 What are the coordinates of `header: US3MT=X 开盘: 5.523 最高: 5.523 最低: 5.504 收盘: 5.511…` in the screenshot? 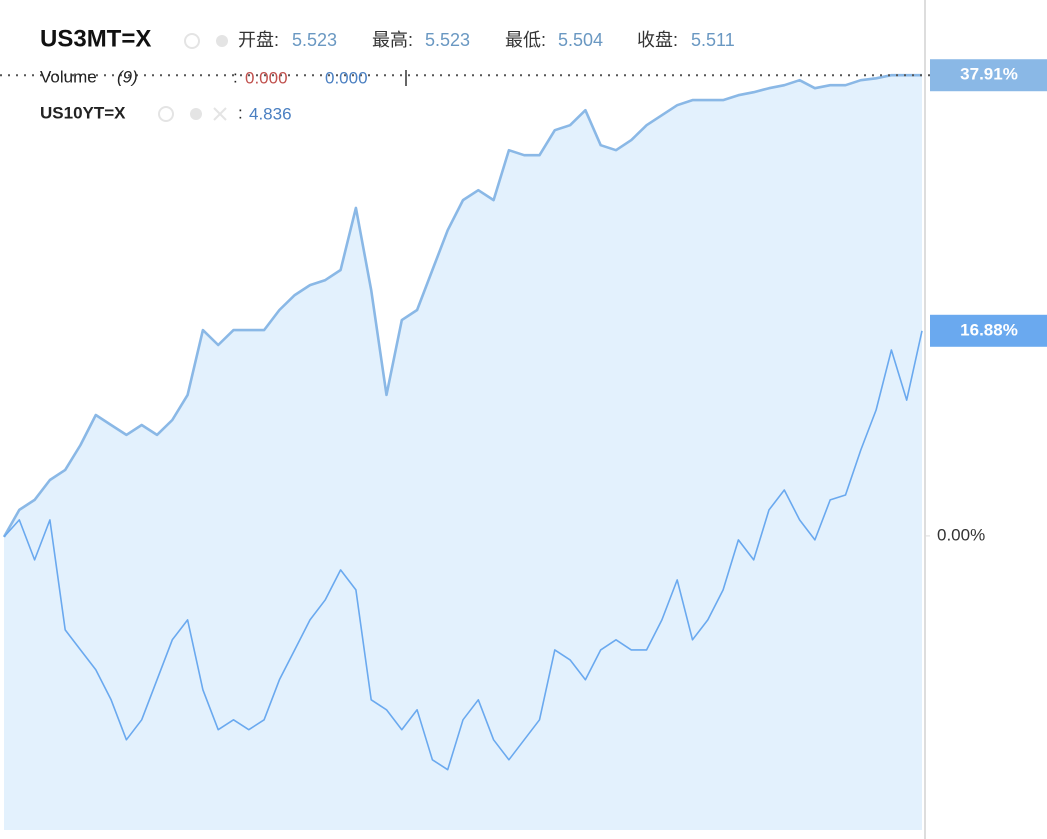 It's located at (387, 74).